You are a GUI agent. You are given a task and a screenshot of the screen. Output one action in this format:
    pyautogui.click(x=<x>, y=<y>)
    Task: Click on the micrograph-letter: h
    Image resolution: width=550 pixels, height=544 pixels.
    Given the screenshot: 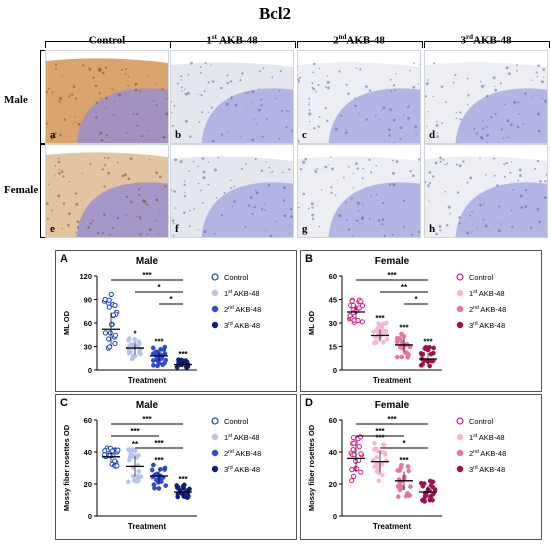 What is the action you would take?
    pyautogui.click(x=432, y=229)
    